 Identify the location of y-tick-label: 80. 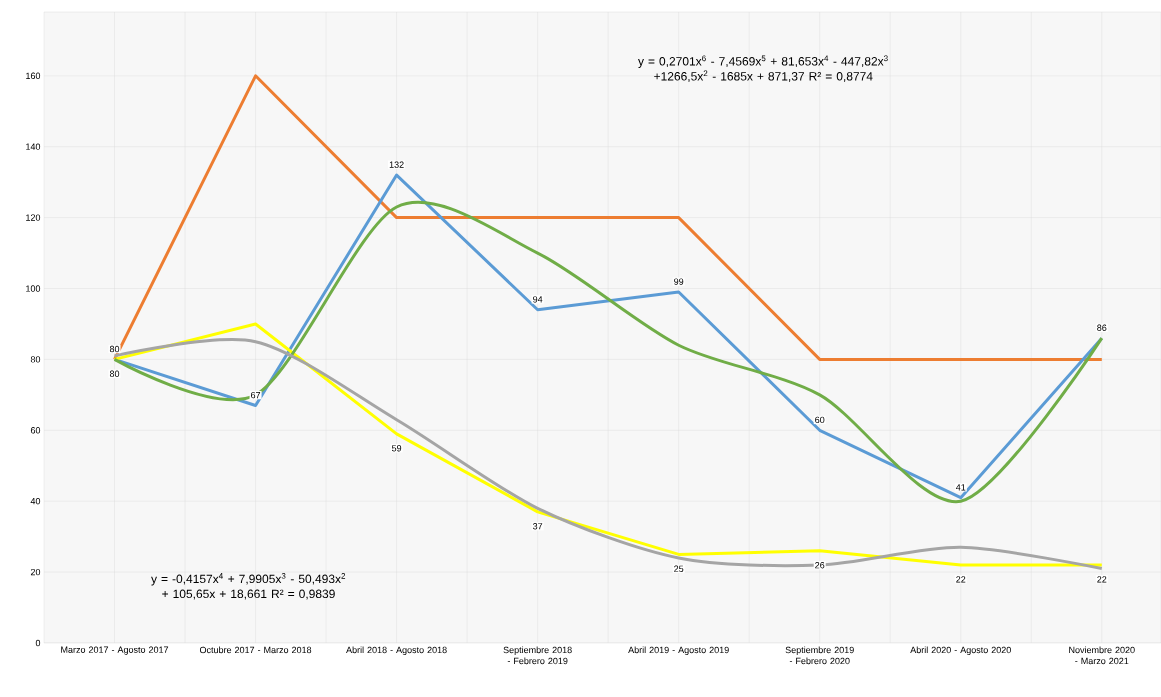
(35, 359).